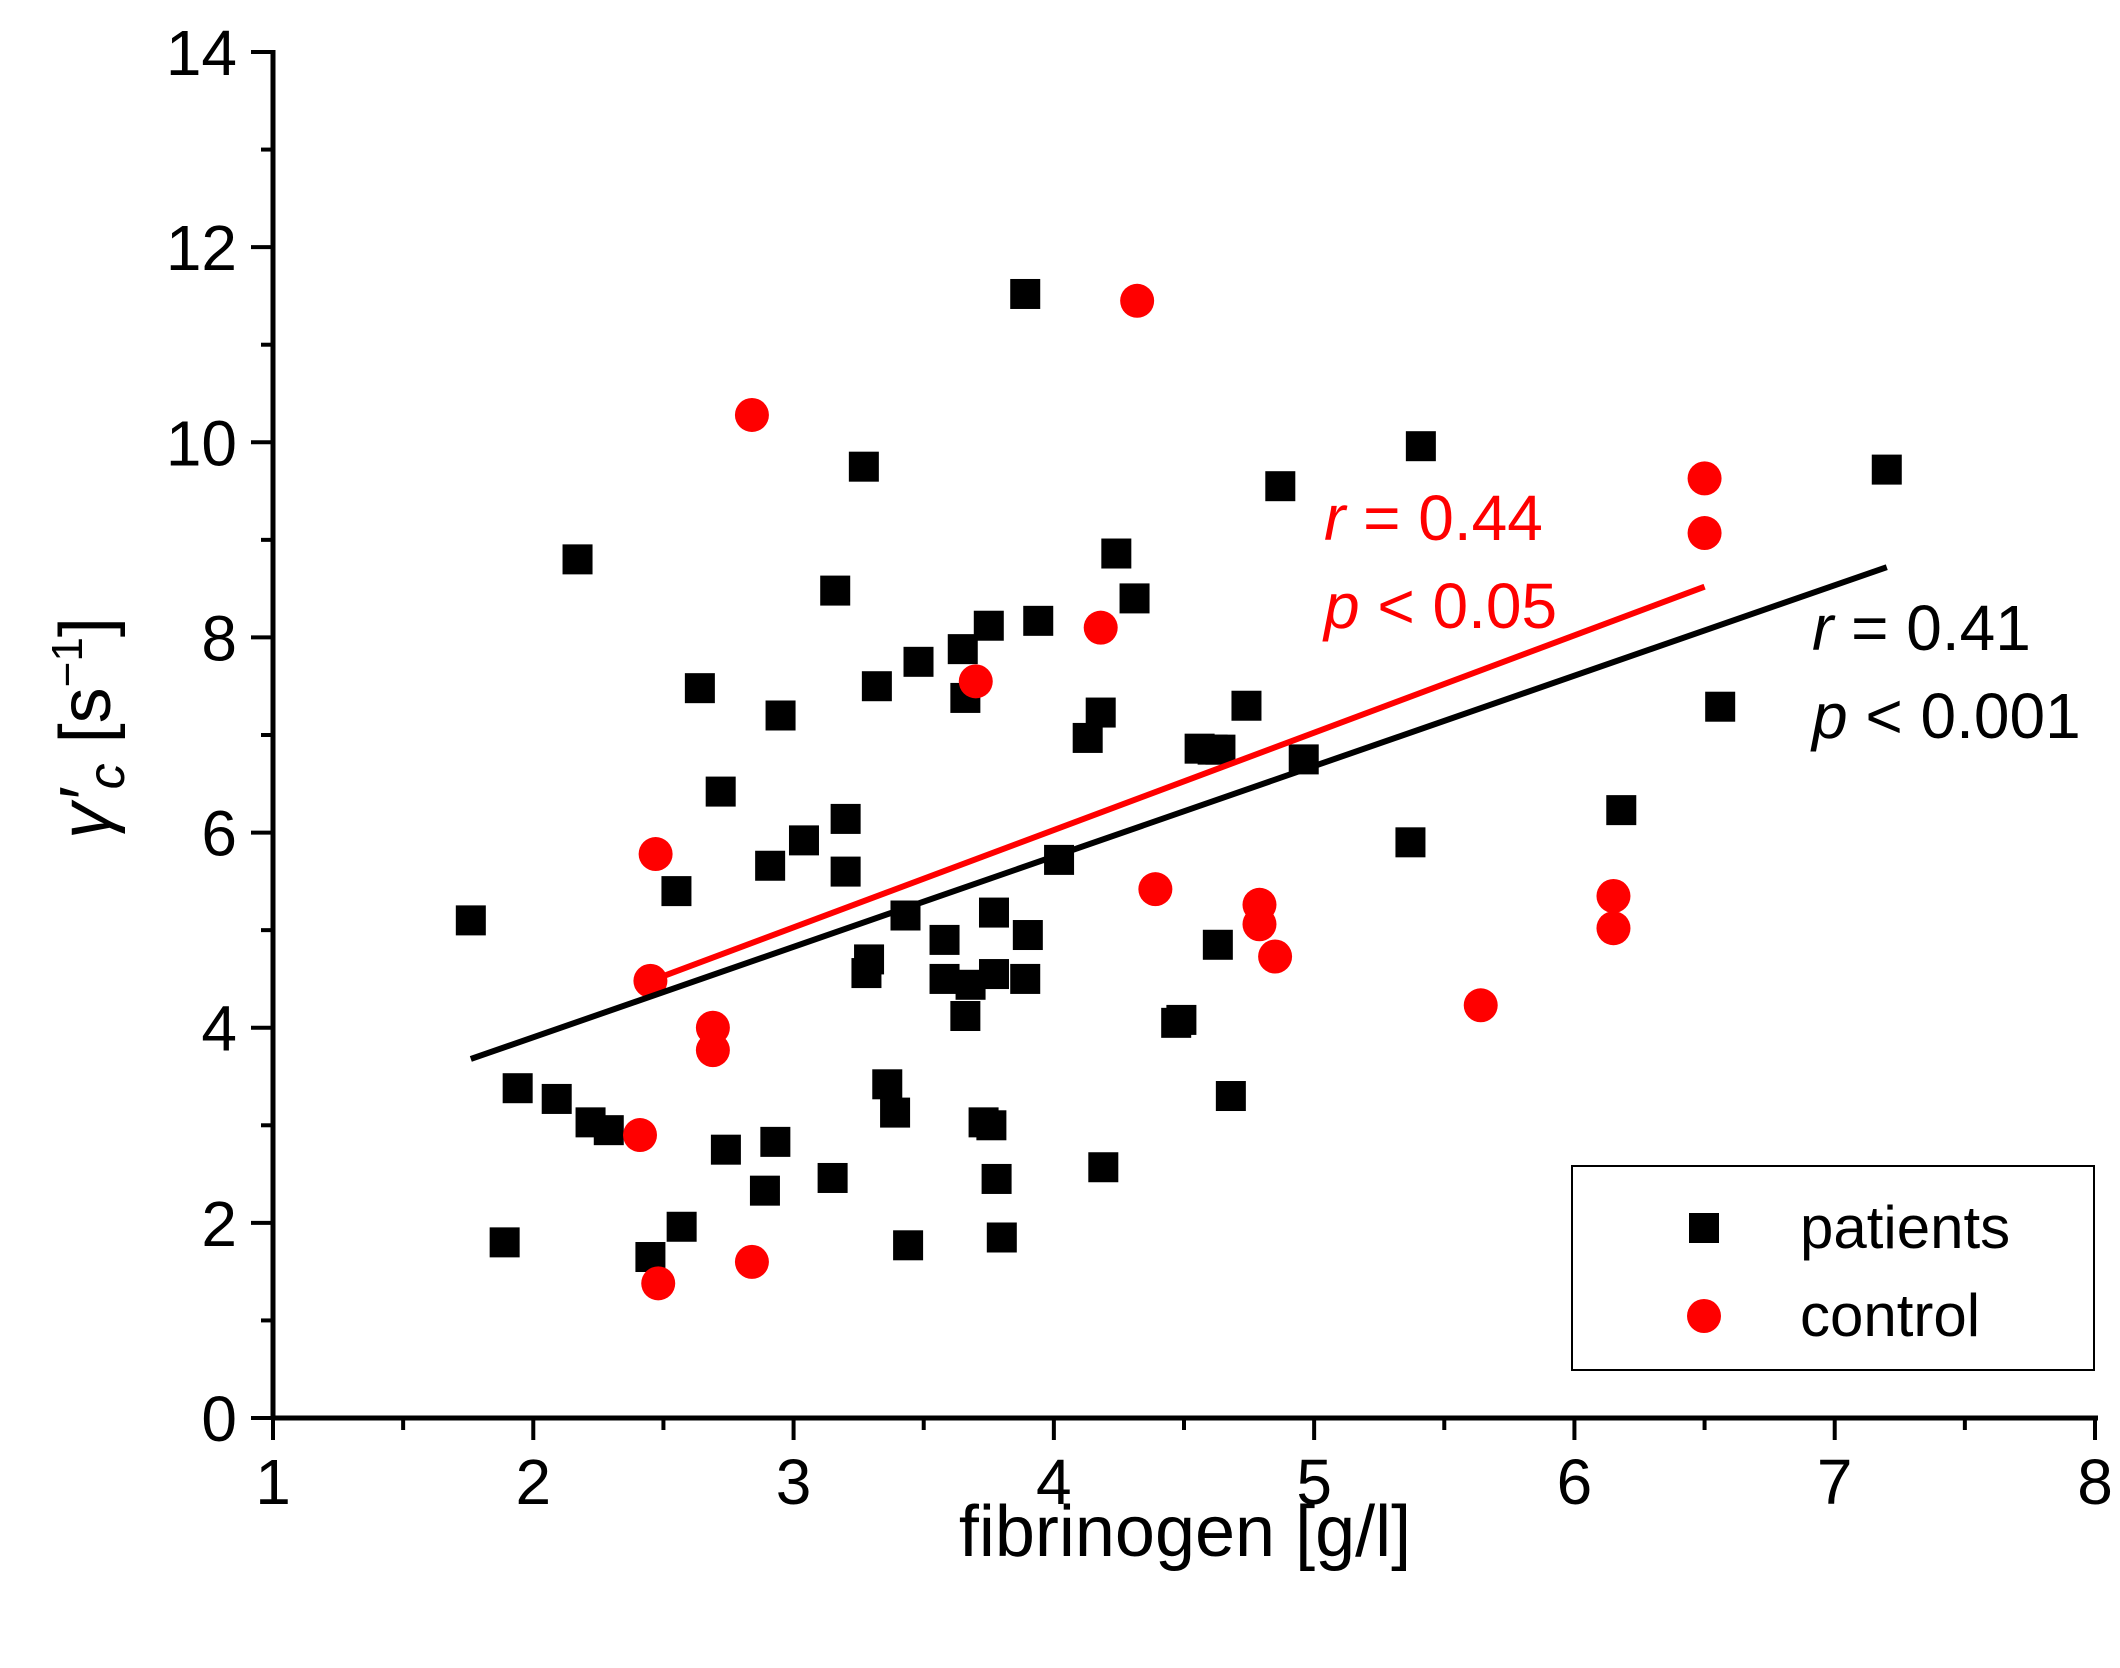  What do you see at coordinates (107, 776) in the screenshot?
I see `y-axis-subscript: c` at bounding box center [107, 776].